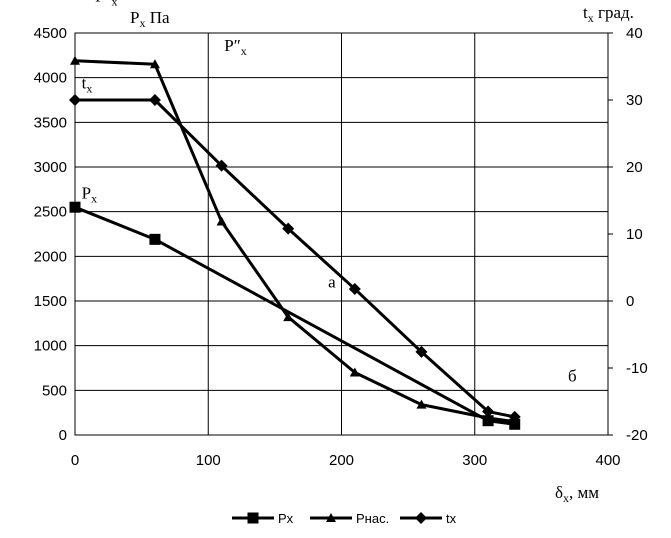 The height and width of the screenshot is (538, 671). I want to click on right-axis-title: tx град., so click(608, 14).